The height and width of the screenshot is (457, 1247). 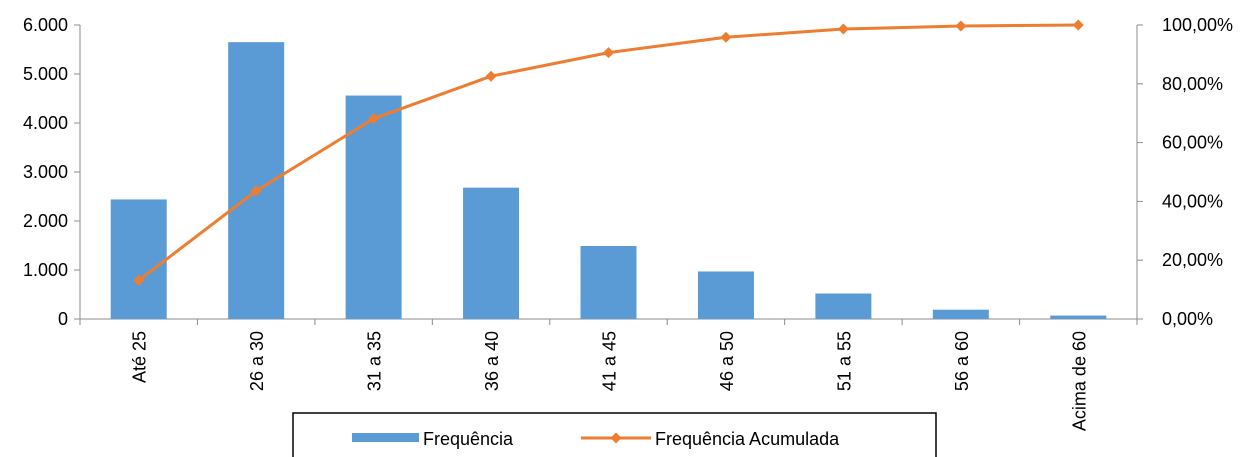 What do you see at coordinates (63, 319) in the screenshot?
I see `left-tick-label: 0` at bounding box center [63, 319].